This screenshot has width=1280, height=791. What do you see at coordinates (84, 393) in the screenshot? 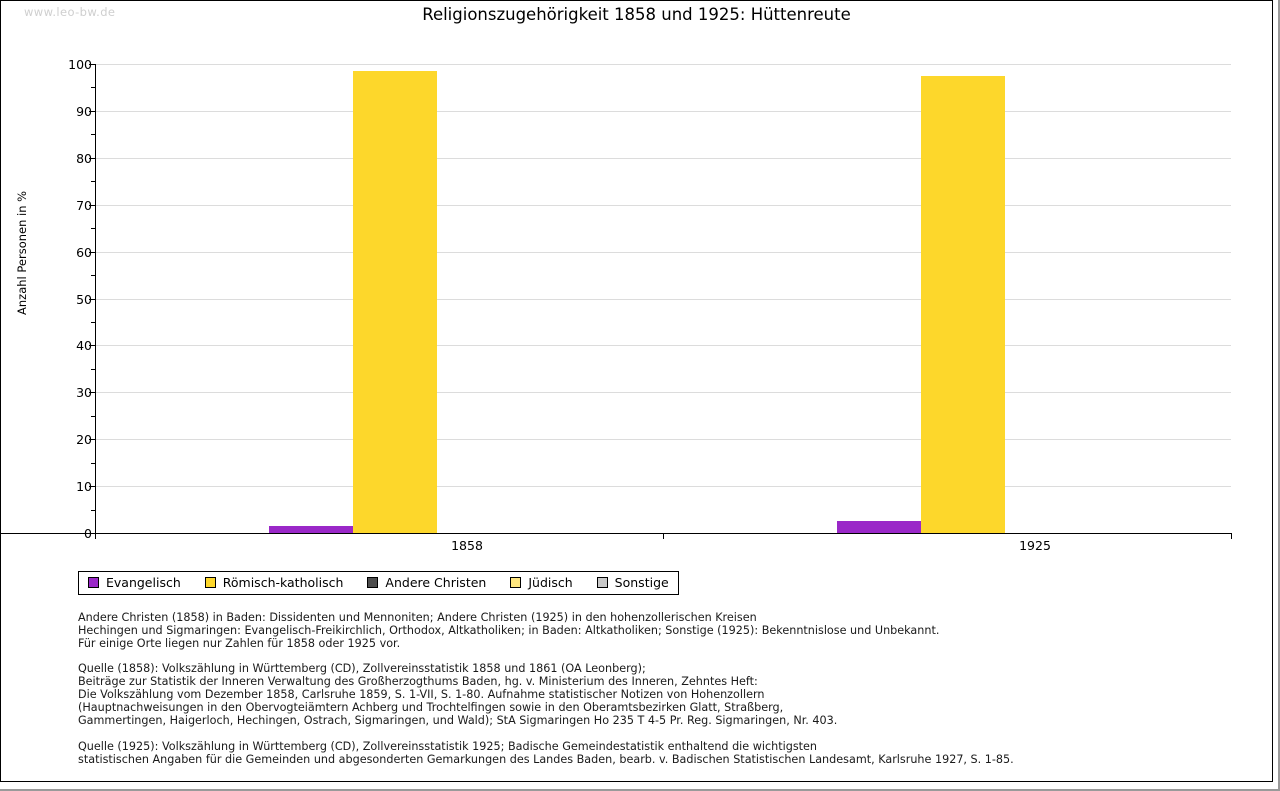
I see `y-tick-label: 30` at bounding box center [84, 393].